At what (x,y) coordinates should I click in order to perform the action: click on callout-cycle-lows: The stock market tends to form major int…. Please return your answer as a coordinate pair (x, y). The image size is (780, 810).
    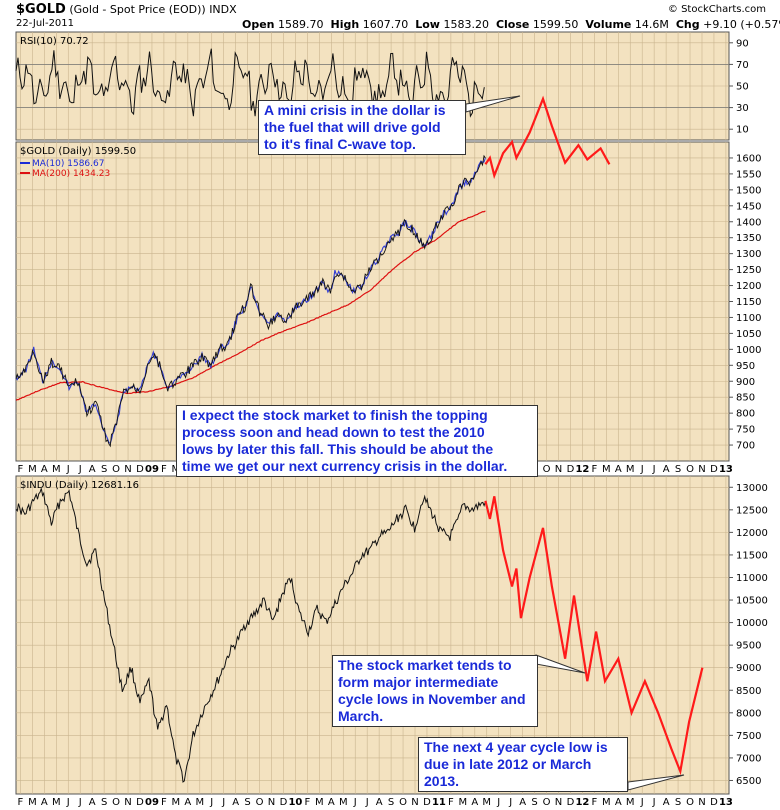
    Looking at the image, I should click on (435, 691).